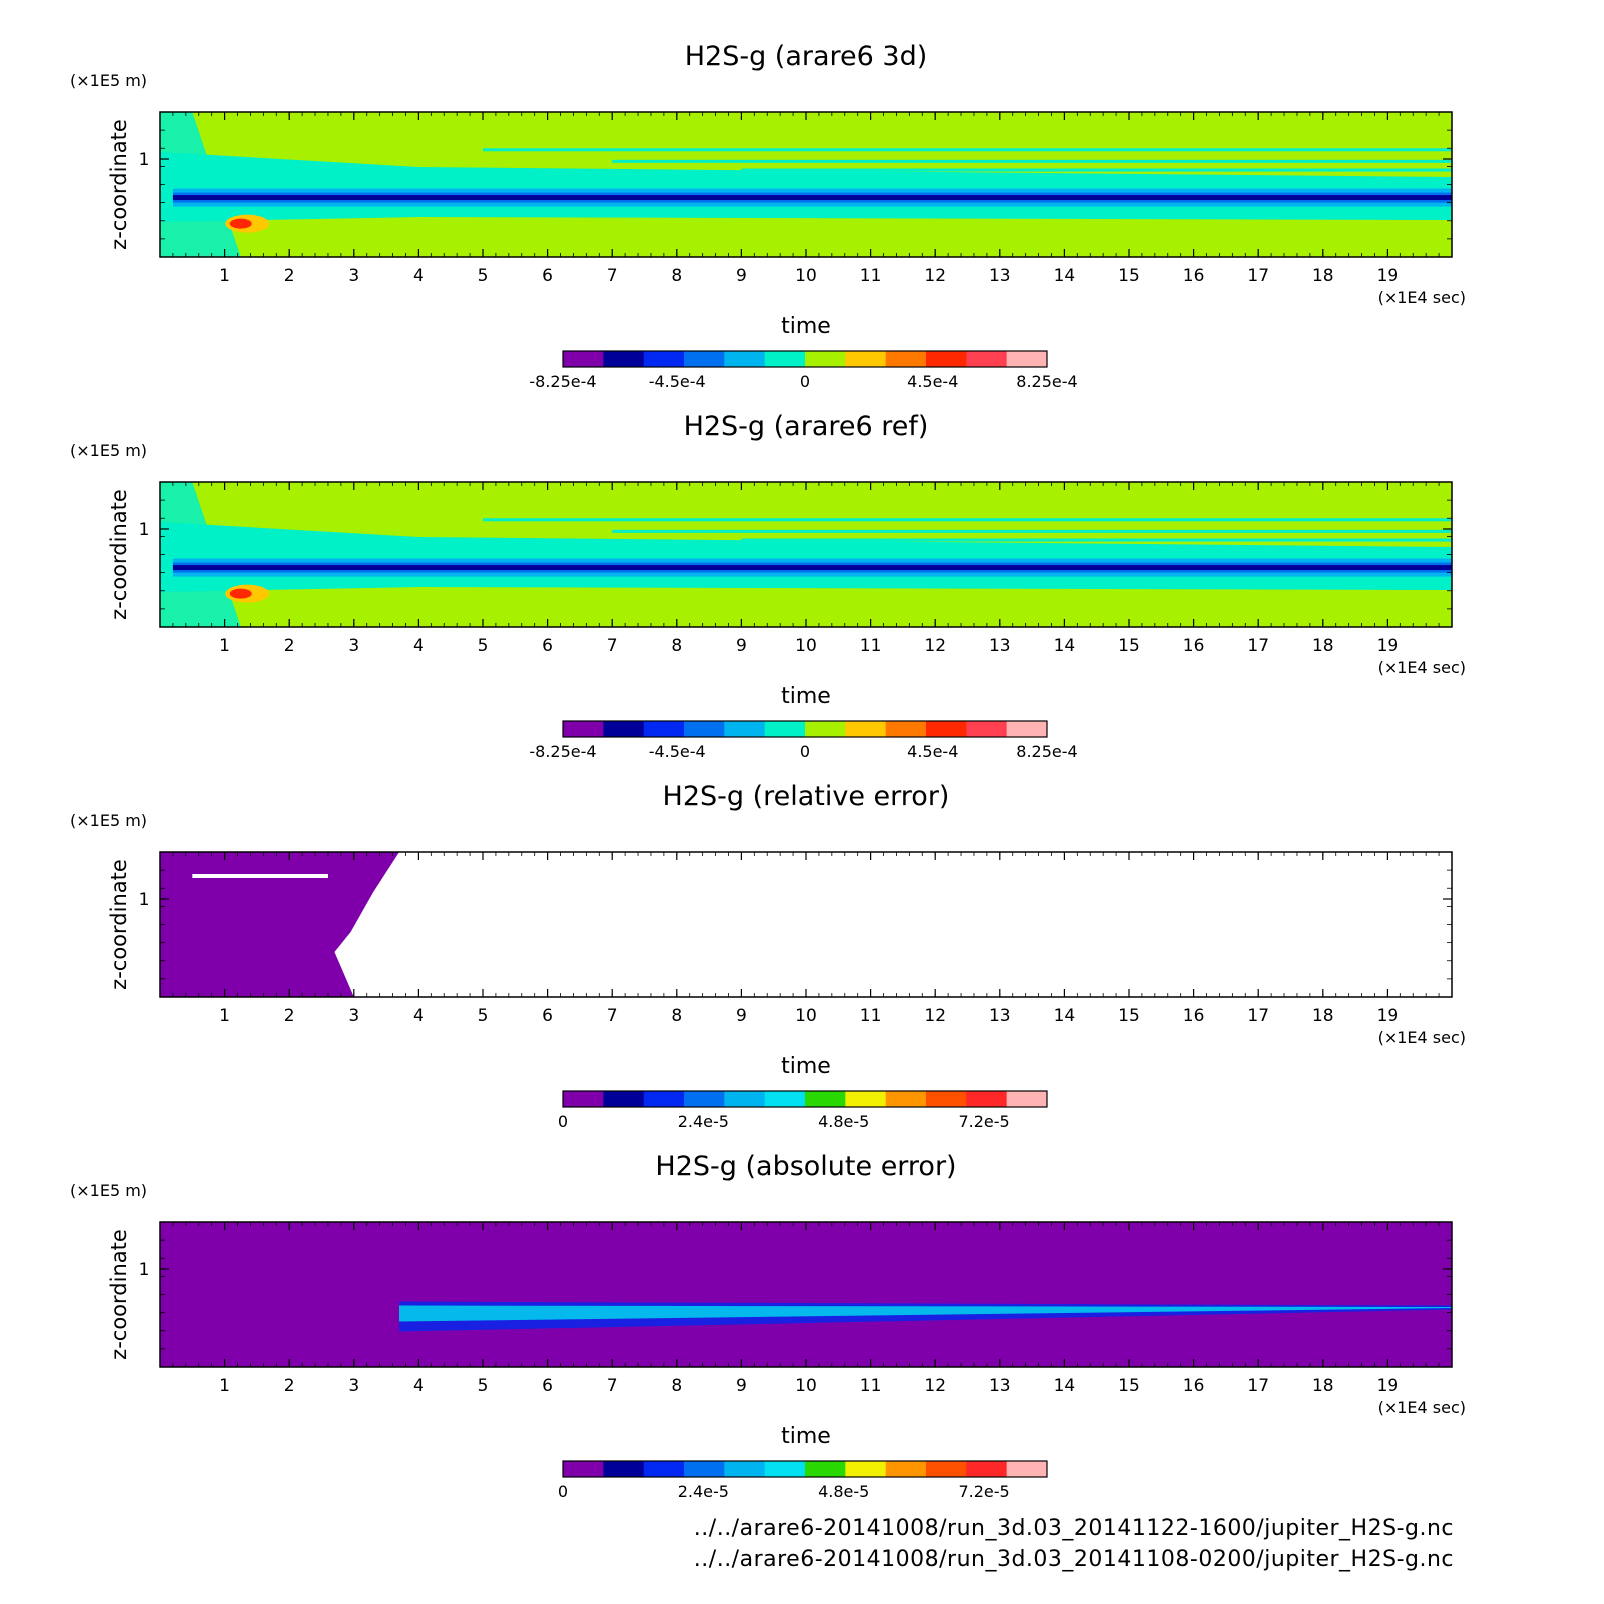 The width and height of the screenshot is (1604, 1604). What do you see at coordinates (806, 426) in the screenshot?
I see `chart-title: H2S-g (arare6 ref)` at bounding box center [806, 426].